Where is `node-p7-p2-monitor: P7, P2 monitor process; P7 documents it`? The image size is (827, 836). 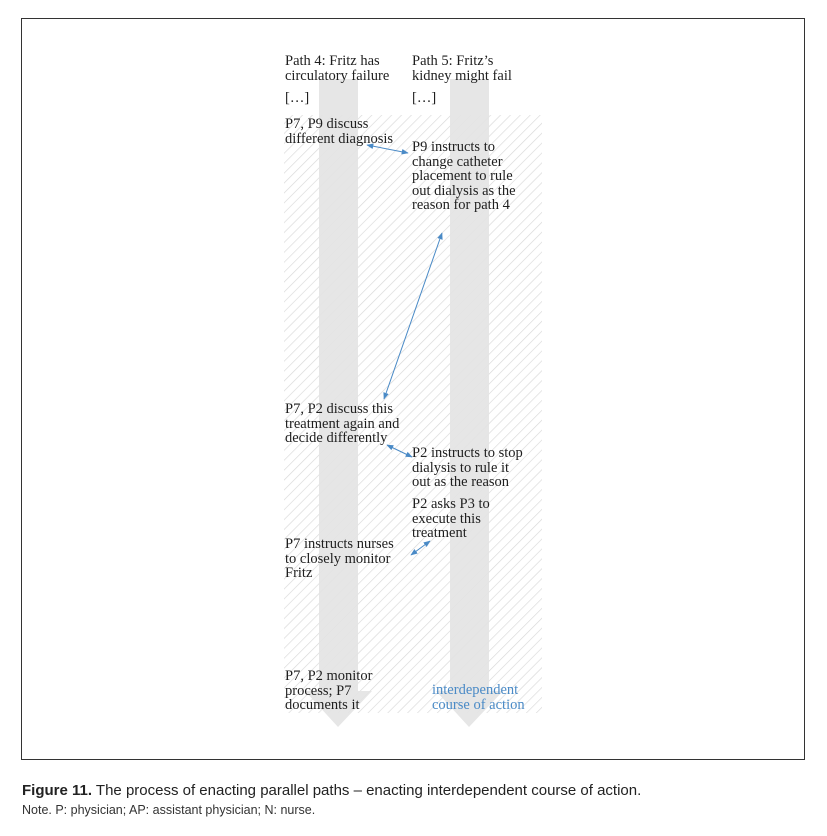
node-p7-p2-monitor: P7, P2 monitor process; P7 documents it is located at coordinates (329, 690).